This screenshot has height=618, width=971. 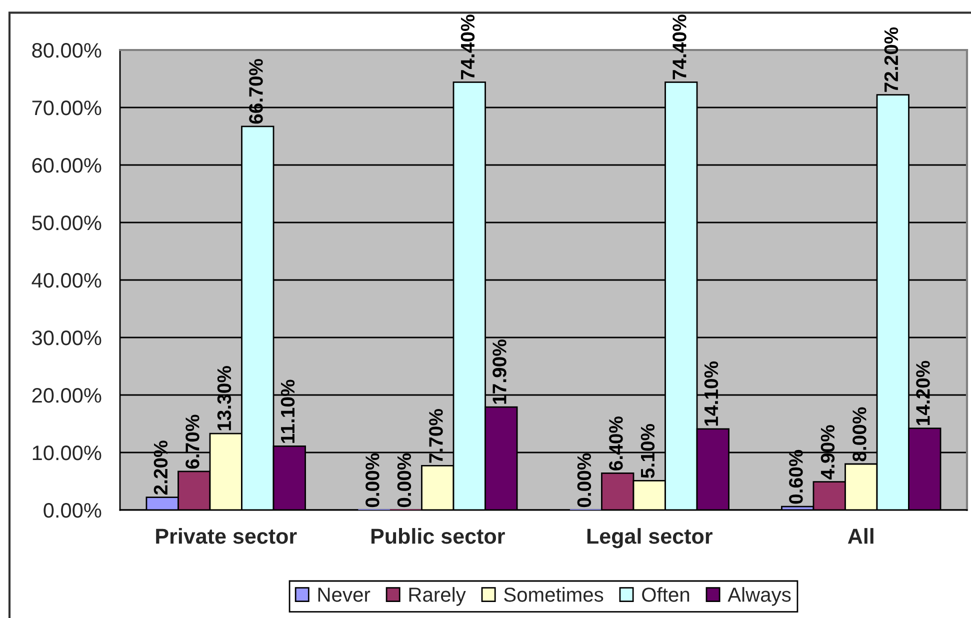 What do you see at coordinates (711, 393) in the screenshot?
I see `data-label: 14.10%` at bounding box center [711, 393].